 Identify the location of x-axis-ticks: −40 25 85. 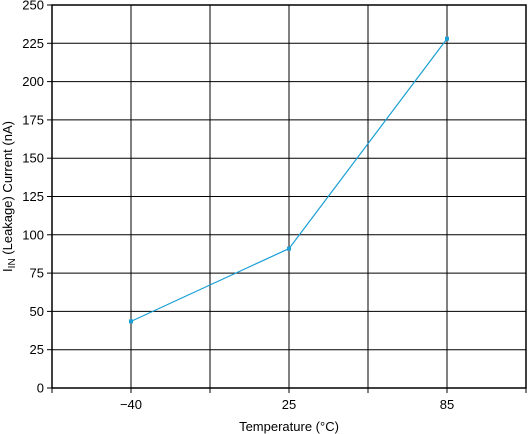
(289, 400).